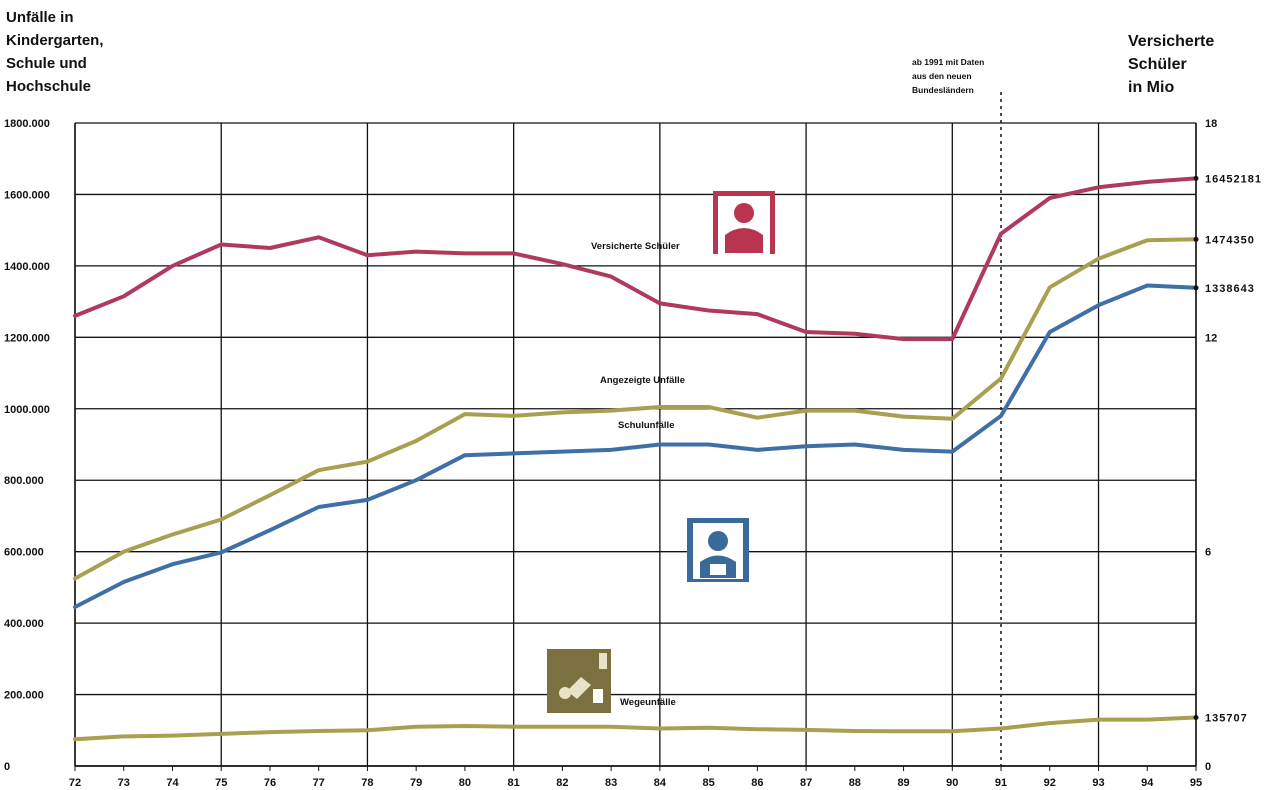 This screenshot has width=1287, height=790. What do you see at coordinates (7, 767) in the screenshot?
I see `y-left-tick-label: 0` at bounding box center [7, 767].